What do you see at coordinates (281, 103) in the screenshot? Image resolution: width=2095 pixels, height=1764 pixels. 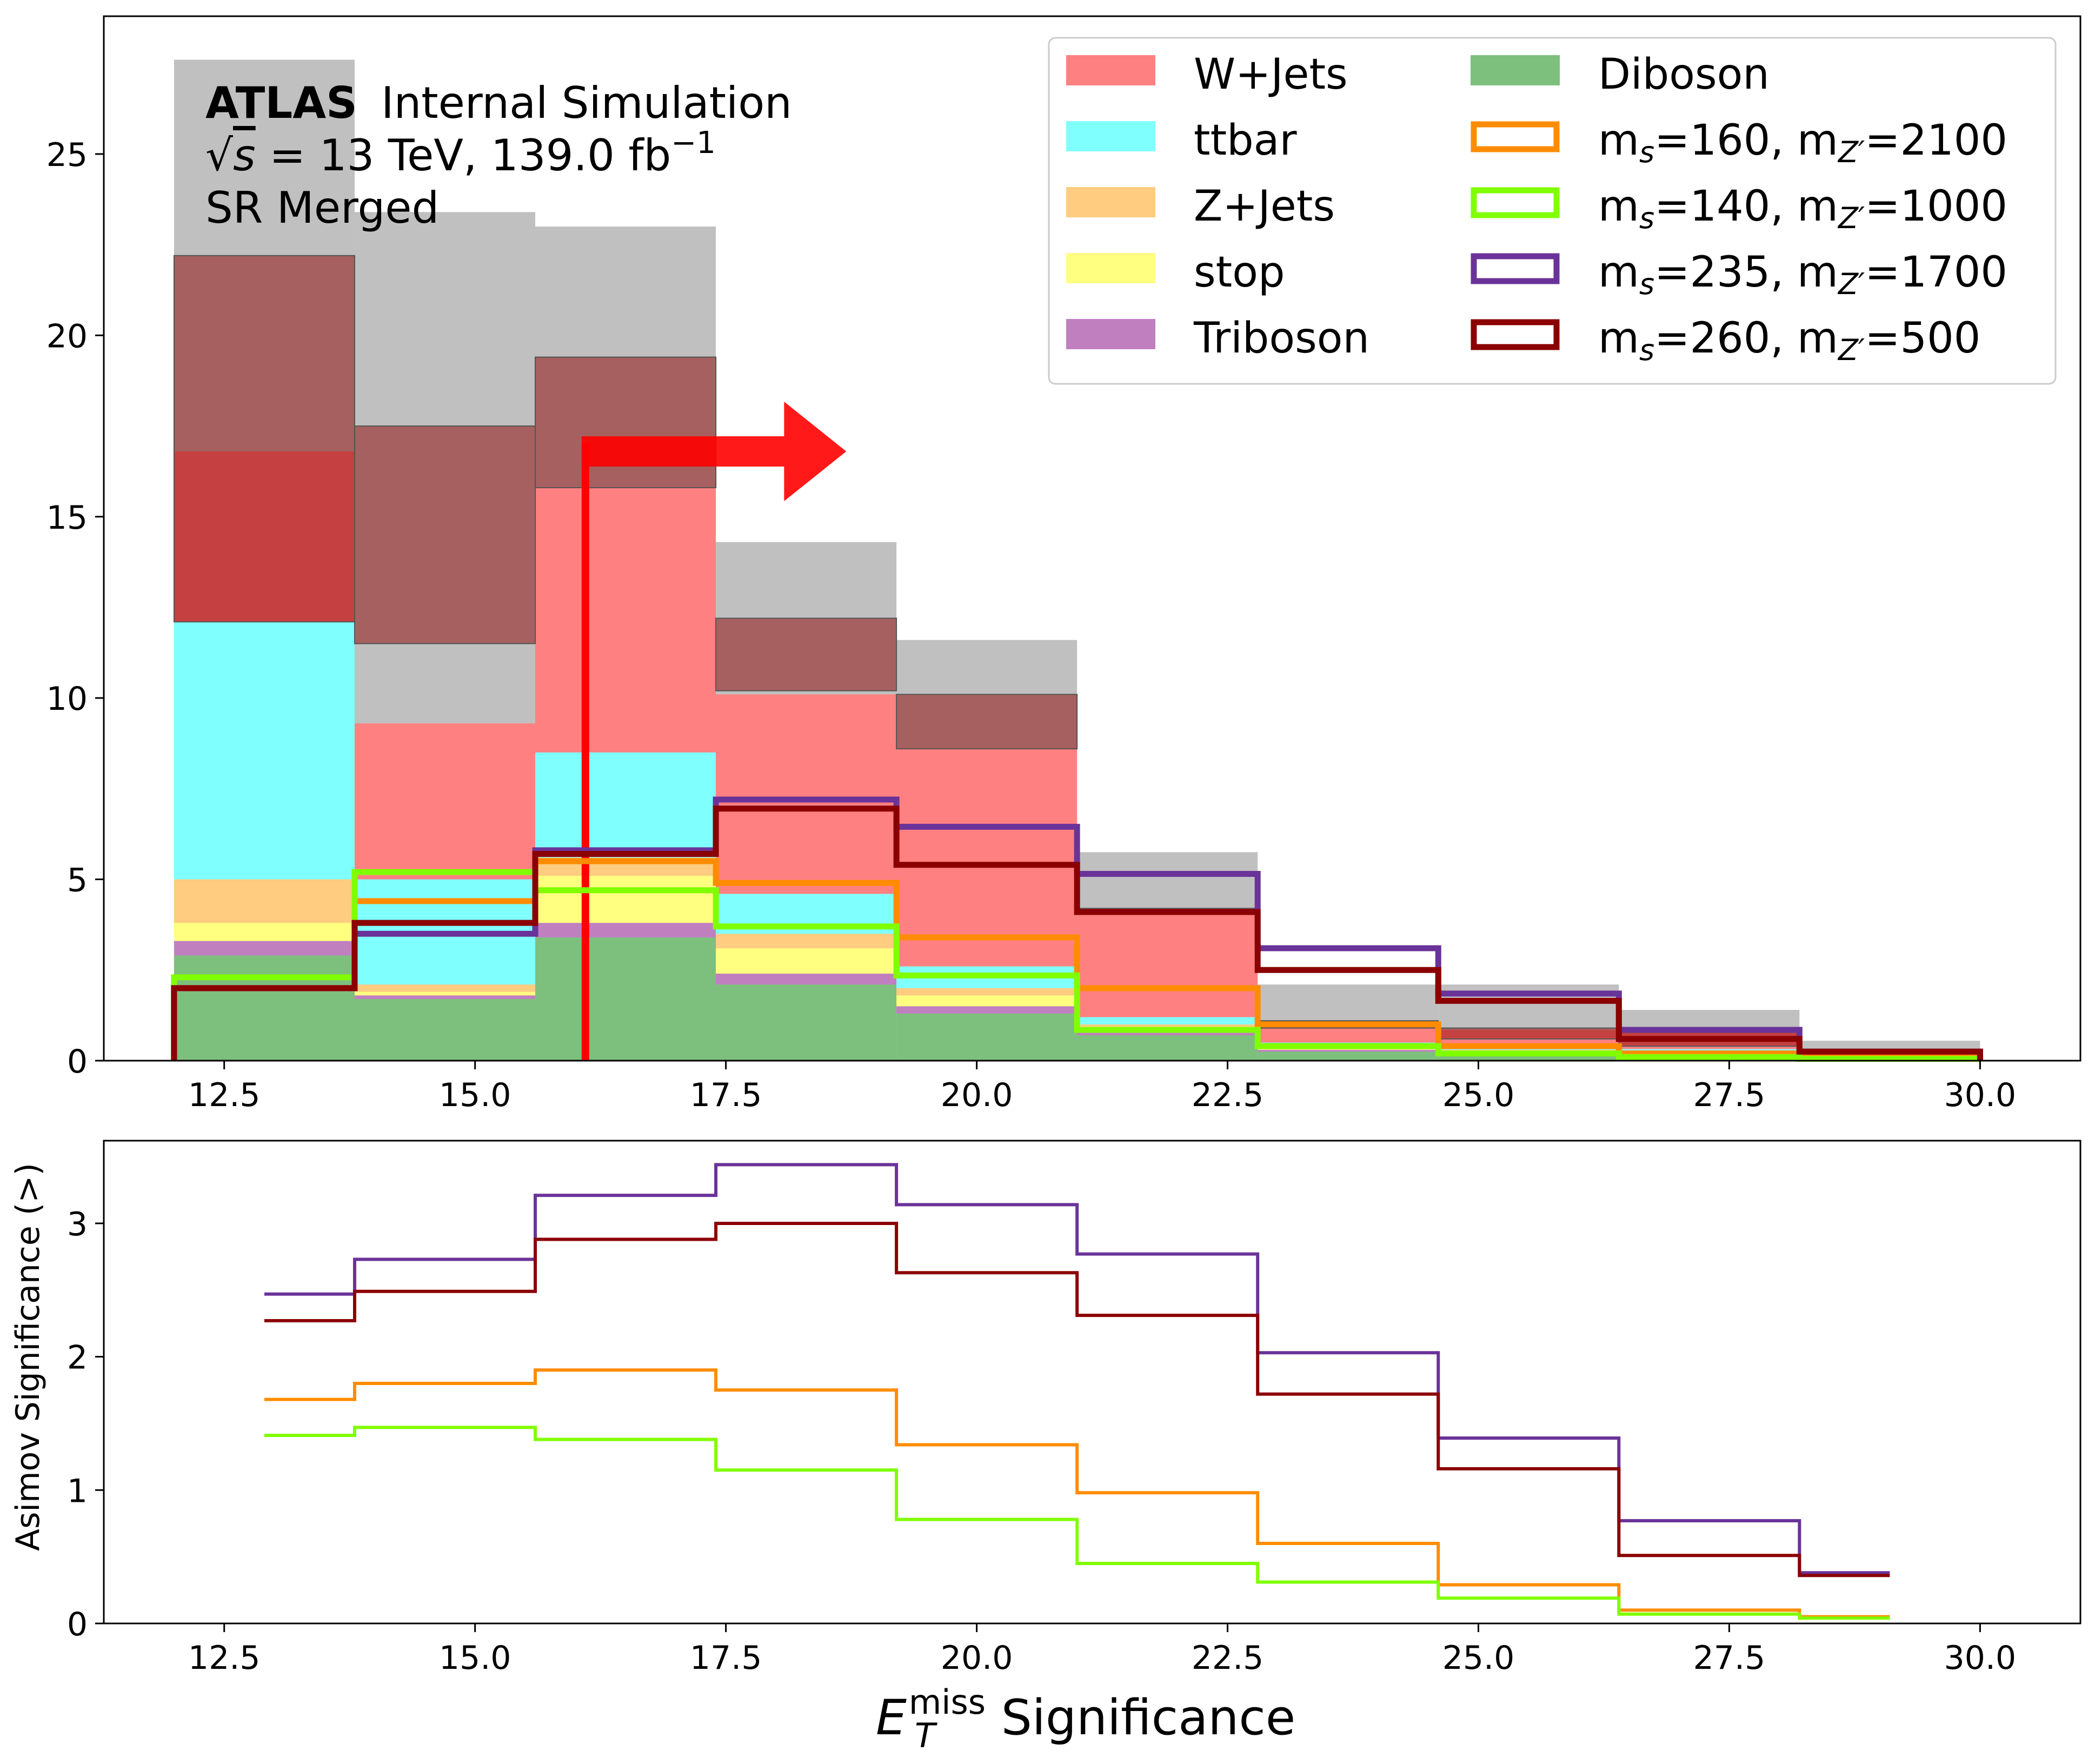 I see `atlas-label: ATLAS` at bounding box center [281, 103].